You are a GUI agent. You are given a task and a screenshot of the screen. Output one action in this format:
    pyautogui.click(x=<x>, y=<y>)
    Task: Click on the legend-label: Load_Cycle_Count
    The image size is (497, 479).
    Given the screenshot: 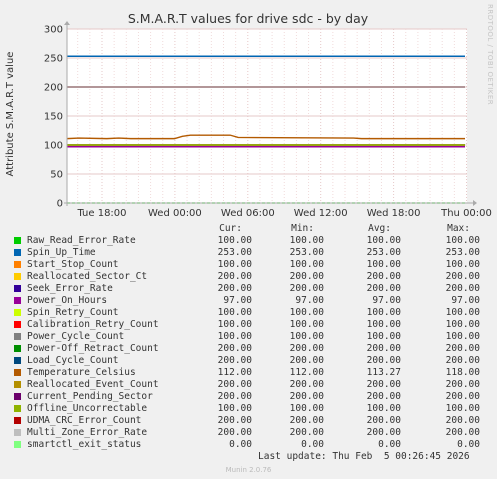 What is the action you would take?
    pyautogui.click(x=73, y=360)
    